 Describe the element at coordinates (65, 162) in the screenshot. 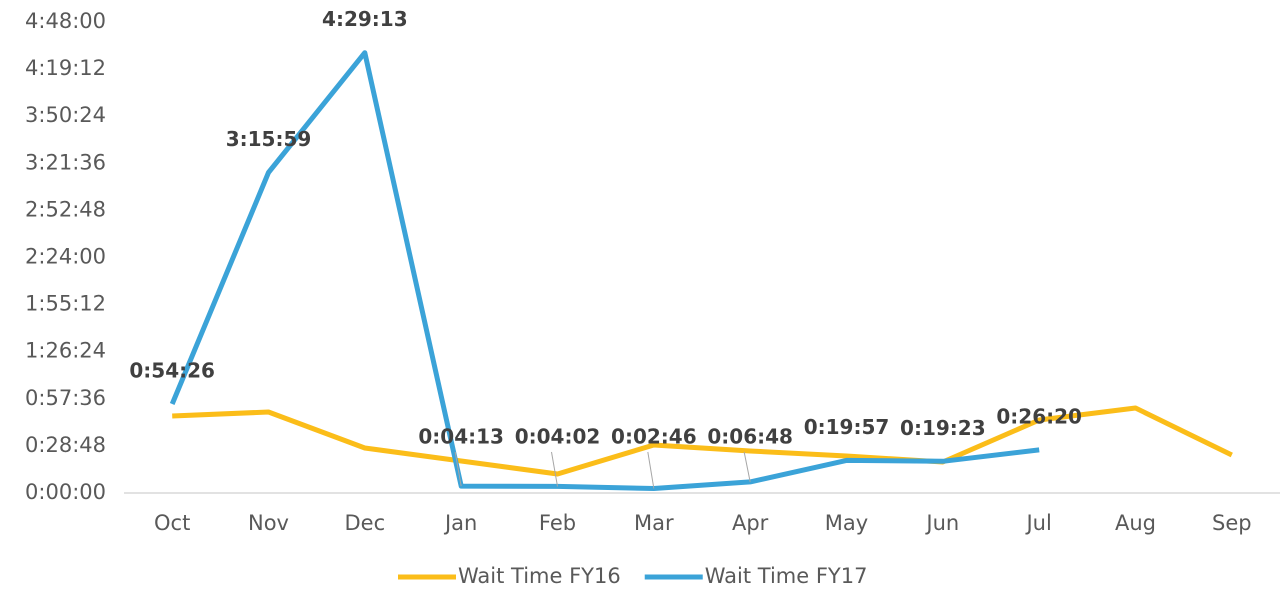

I see `y-tick-label: 3:21:36` at that location.